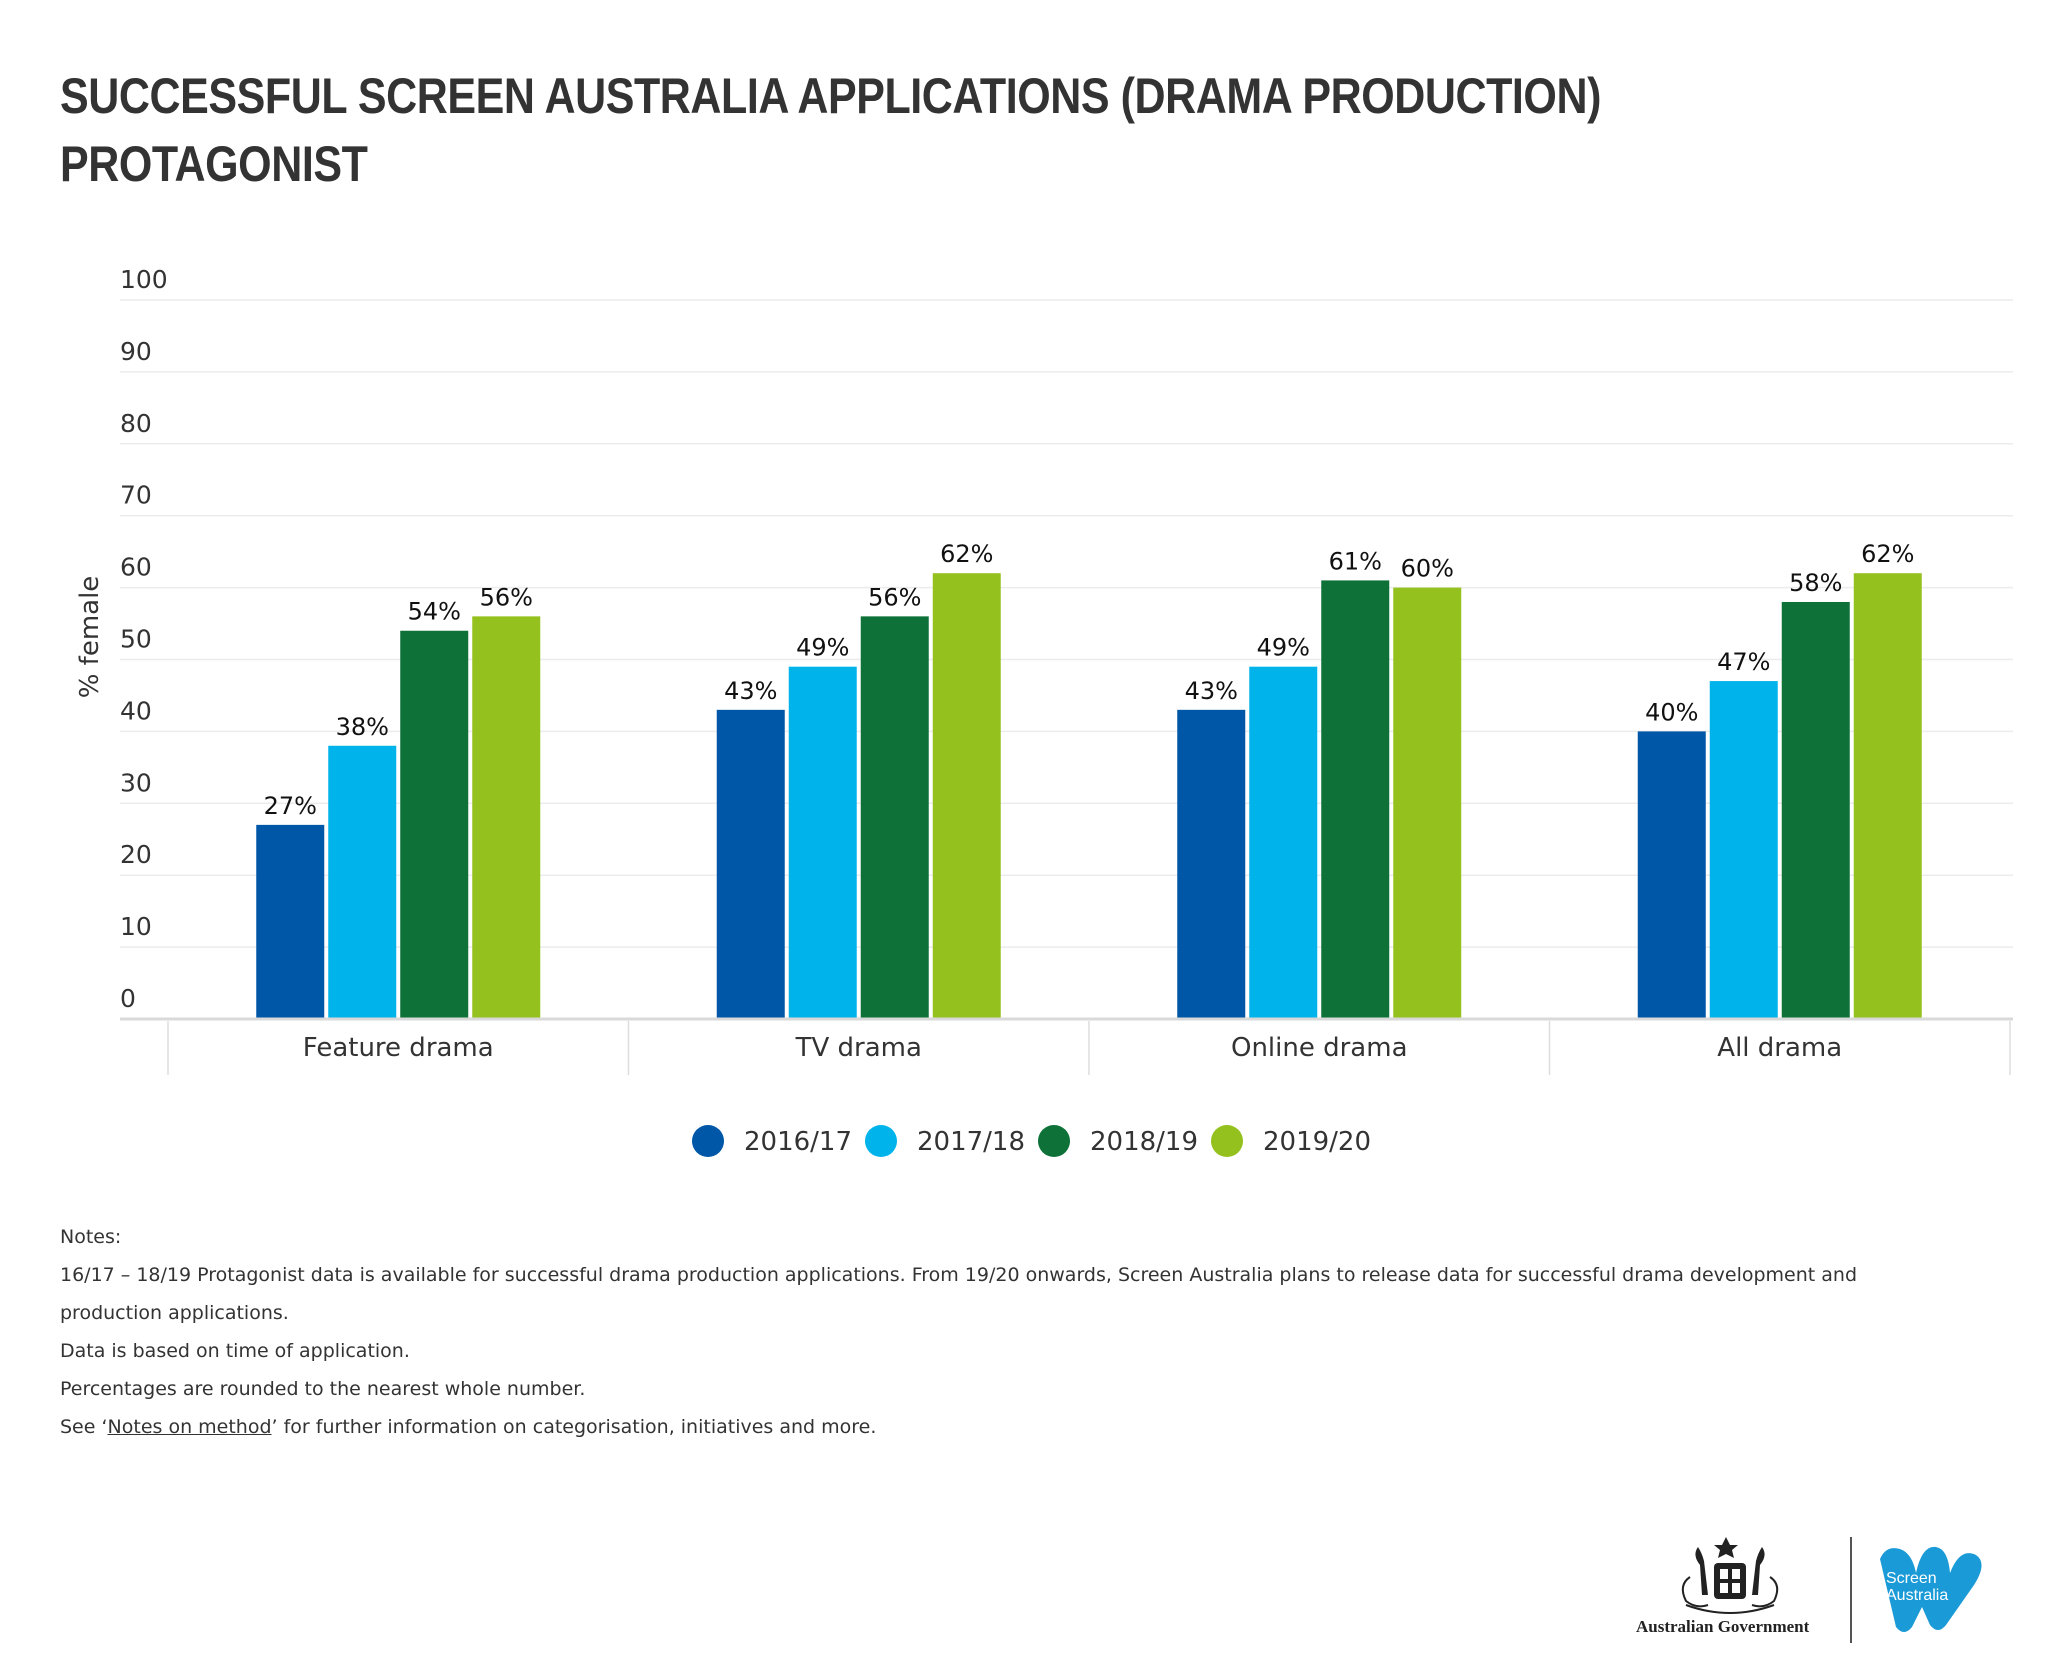 The width and height of the screenshot is (2048, 1658). Describe the element at coordinates (1851, 1590) in the screenshot. I see `logo-divider` at that location.